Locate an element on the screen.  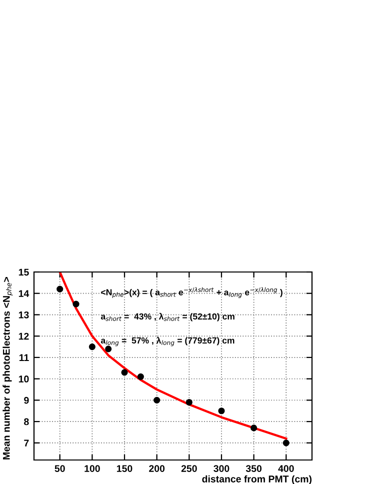
text: <N$_{phe}$>(x) = ( a$_{short}$ e$^{−x/λshort}$ + a$_{long}$ e$^{−x/λlong}$ ) is located at coordinates (191, 292).